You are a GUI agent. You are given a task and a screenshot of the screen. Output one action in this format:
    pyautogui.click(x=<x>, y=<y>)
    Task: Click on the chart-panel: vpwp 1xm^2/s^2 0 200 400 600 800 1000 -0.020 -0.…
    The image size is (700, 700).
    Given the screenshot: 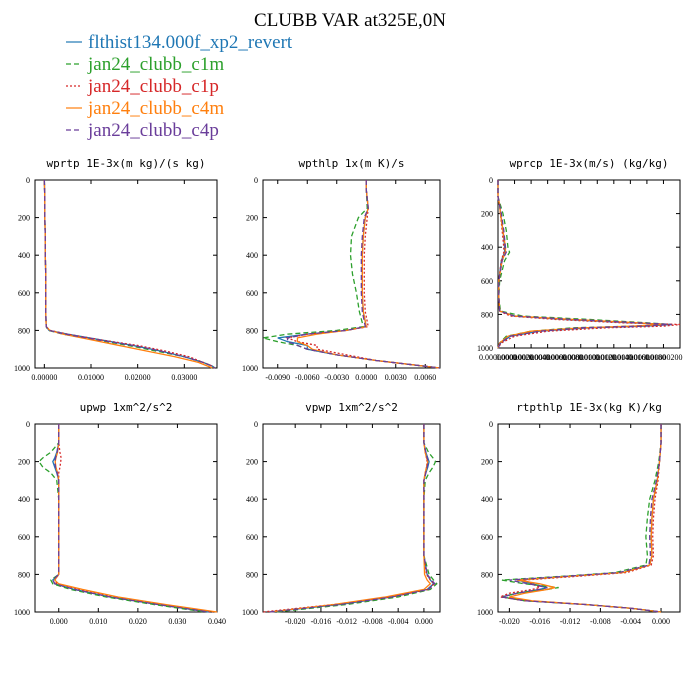 What is the action you would take?
    pyautogui.click(x=341, y=513)
    